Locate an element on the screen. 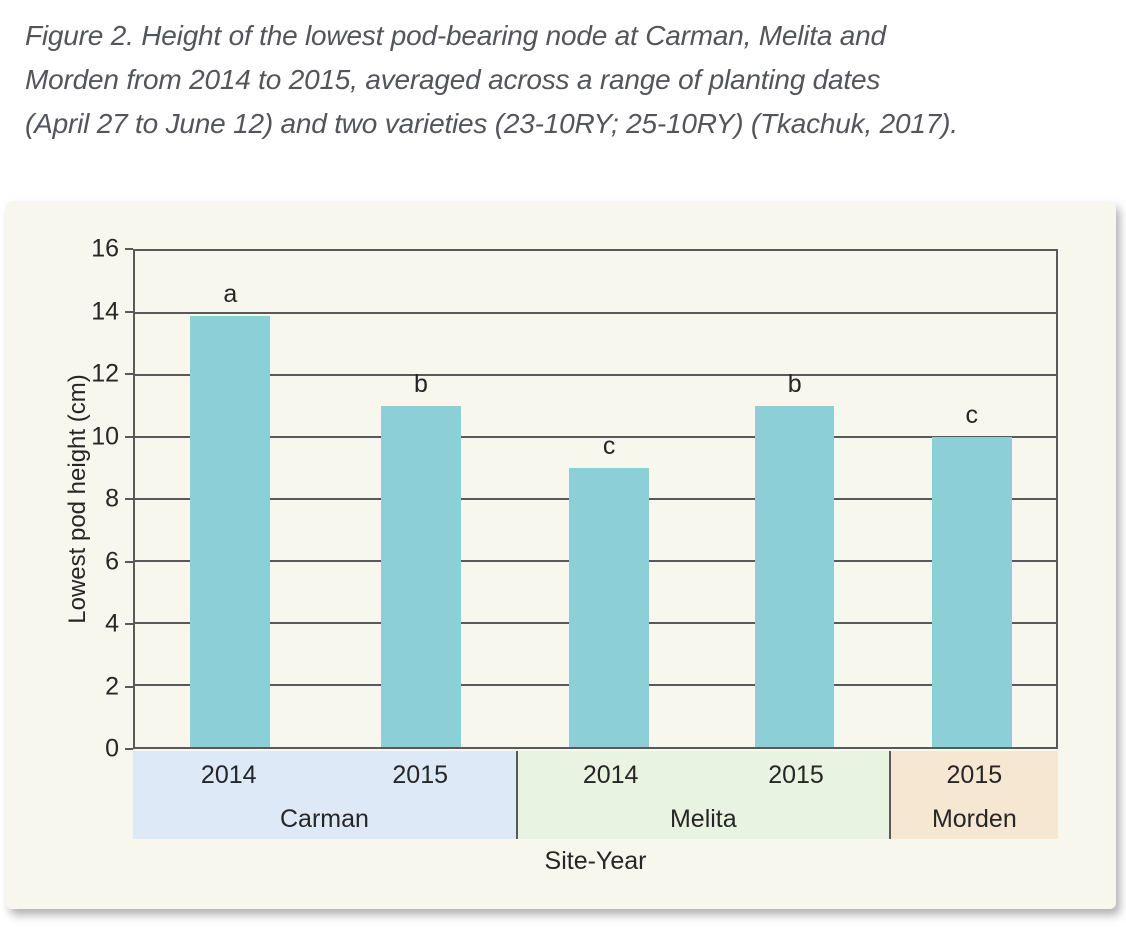 This screenshot has width=1126, height=938. y-tick-label-12: 12 is located at coordinates (105, 373).